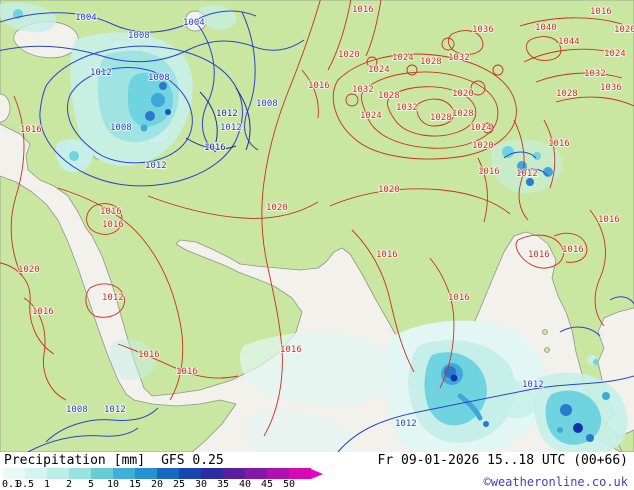  I want to click on isobar-layer-navy, so click(218, 119).